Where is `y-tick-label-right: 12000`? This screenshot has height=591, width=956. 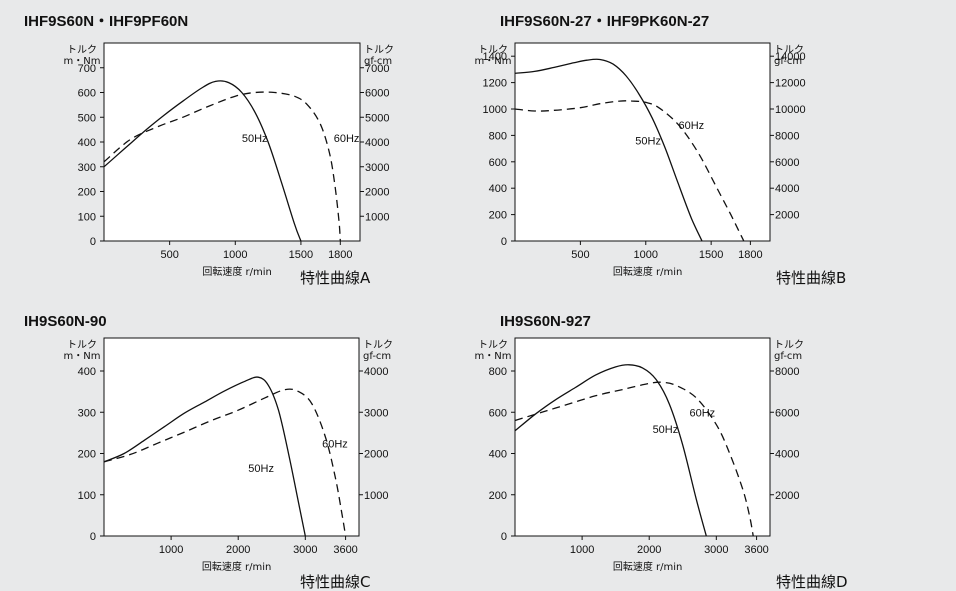 y-tick-label-right: 12000 is located at coordinates (790, 84).